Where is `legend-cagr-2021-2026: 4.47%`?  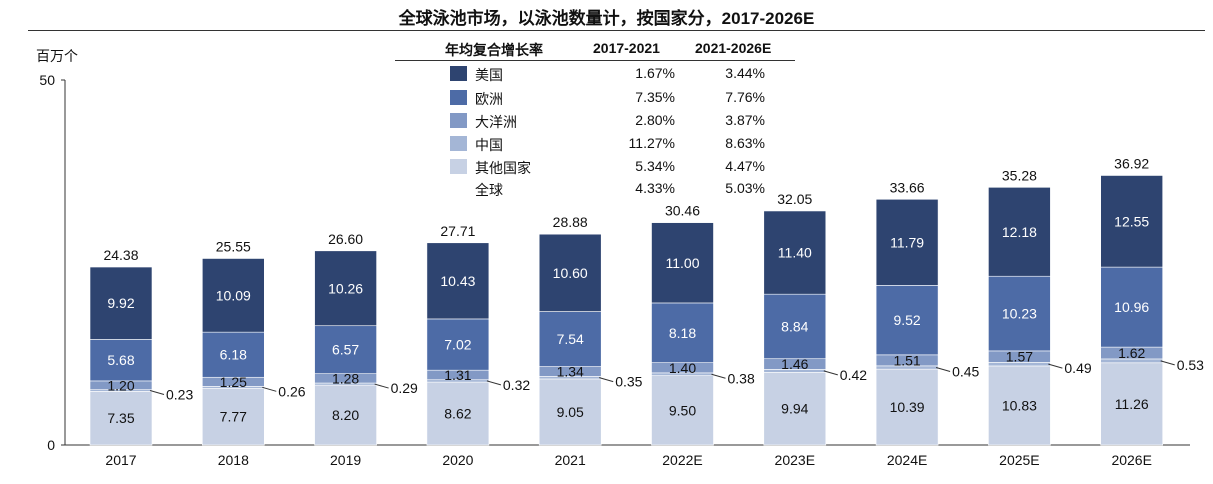 legend-cagr-2021-2026: 4.47% is located at coordinates (745, 166).